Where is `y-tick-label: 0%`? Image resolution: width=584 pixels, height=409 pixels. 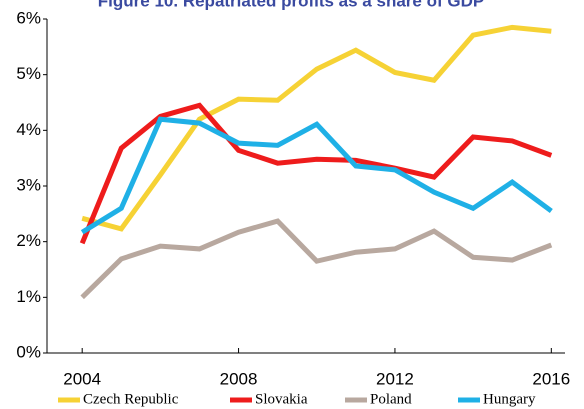 y-tick-label: 0% is located at coordinates (28, 351).